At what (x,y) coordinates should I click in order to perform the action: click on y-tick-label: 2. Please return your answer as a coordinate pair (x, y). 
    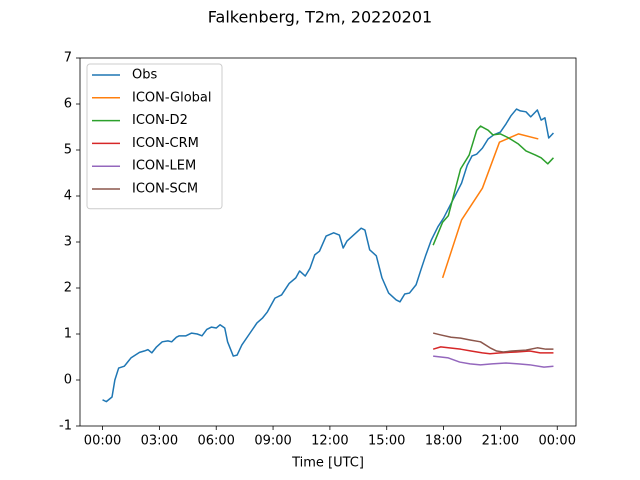
    Looking at the image, I should click on (68, 288).